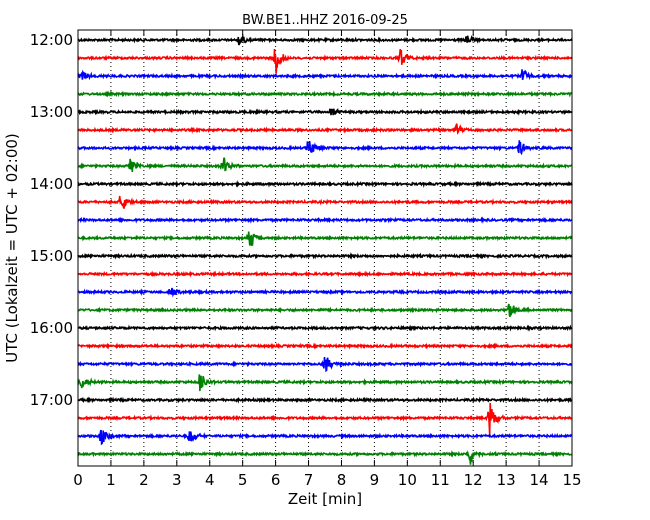 The height and width of the screenshot is (520, 650). Describe the element at coordinates (51, 112) in the screenshot. I see `y-tick-label: 13:00` at that location.